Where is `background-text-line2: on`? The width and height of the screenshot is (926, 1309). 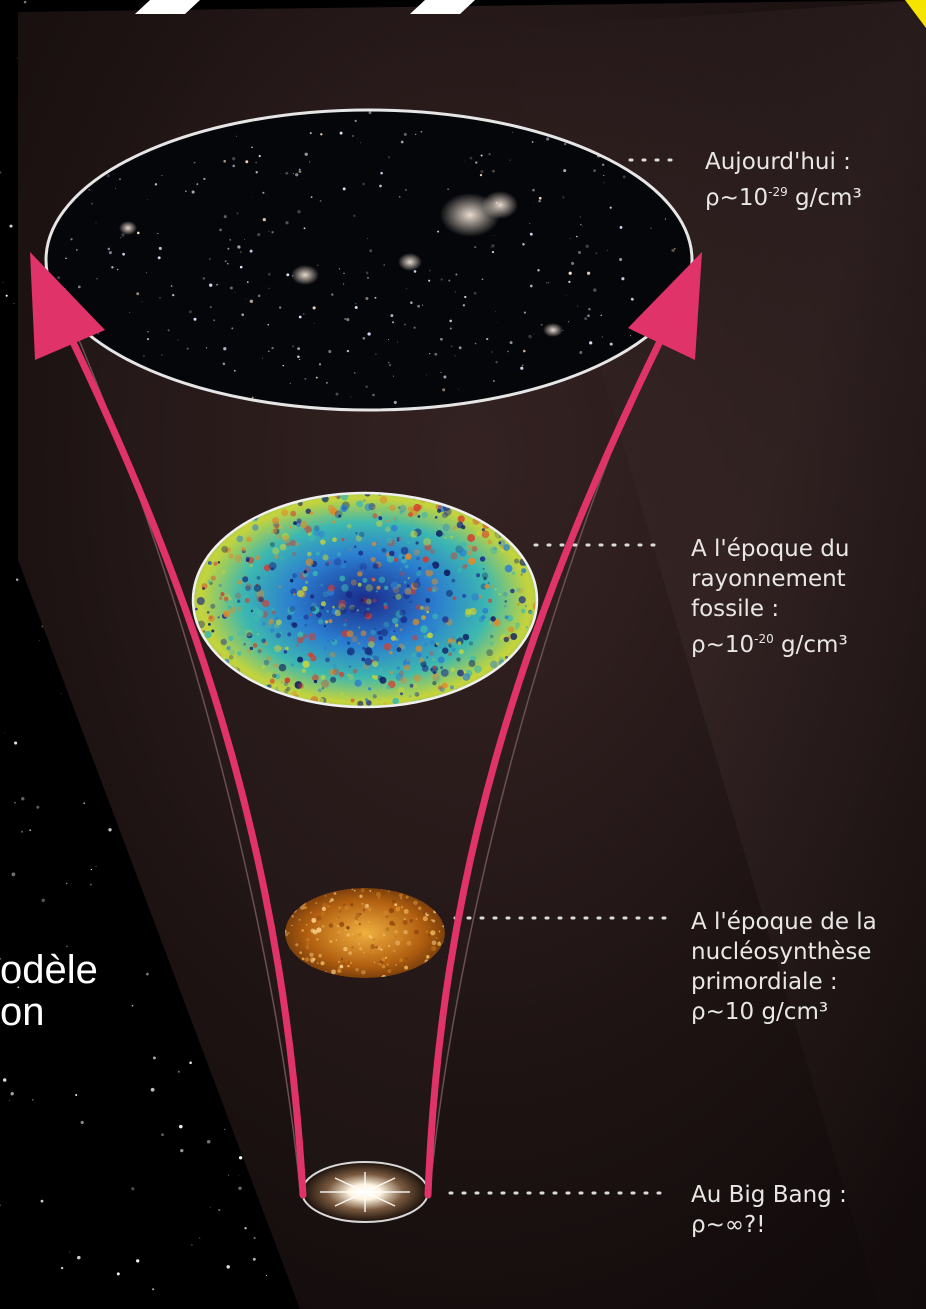
background-text-line2: on is located at coordinates (22, 1012).